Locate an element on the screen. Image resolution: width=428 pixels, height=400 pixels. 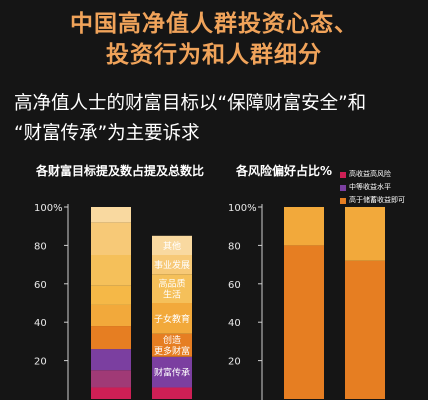
subtitle-line2: “财富传承”为主要诉求 is located at coordinates (107, 133).